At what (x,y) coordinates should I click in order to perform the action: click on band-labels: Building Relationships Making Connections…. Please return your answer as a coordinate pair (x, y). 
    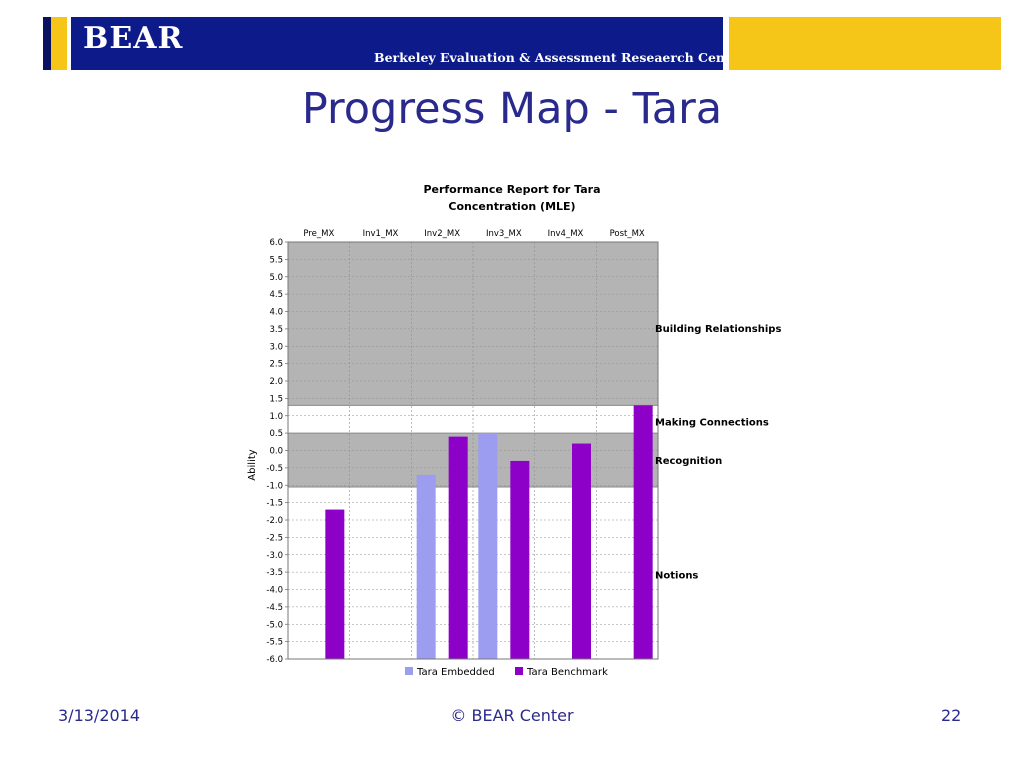
    Looking at the image, I should click on (718, 453).